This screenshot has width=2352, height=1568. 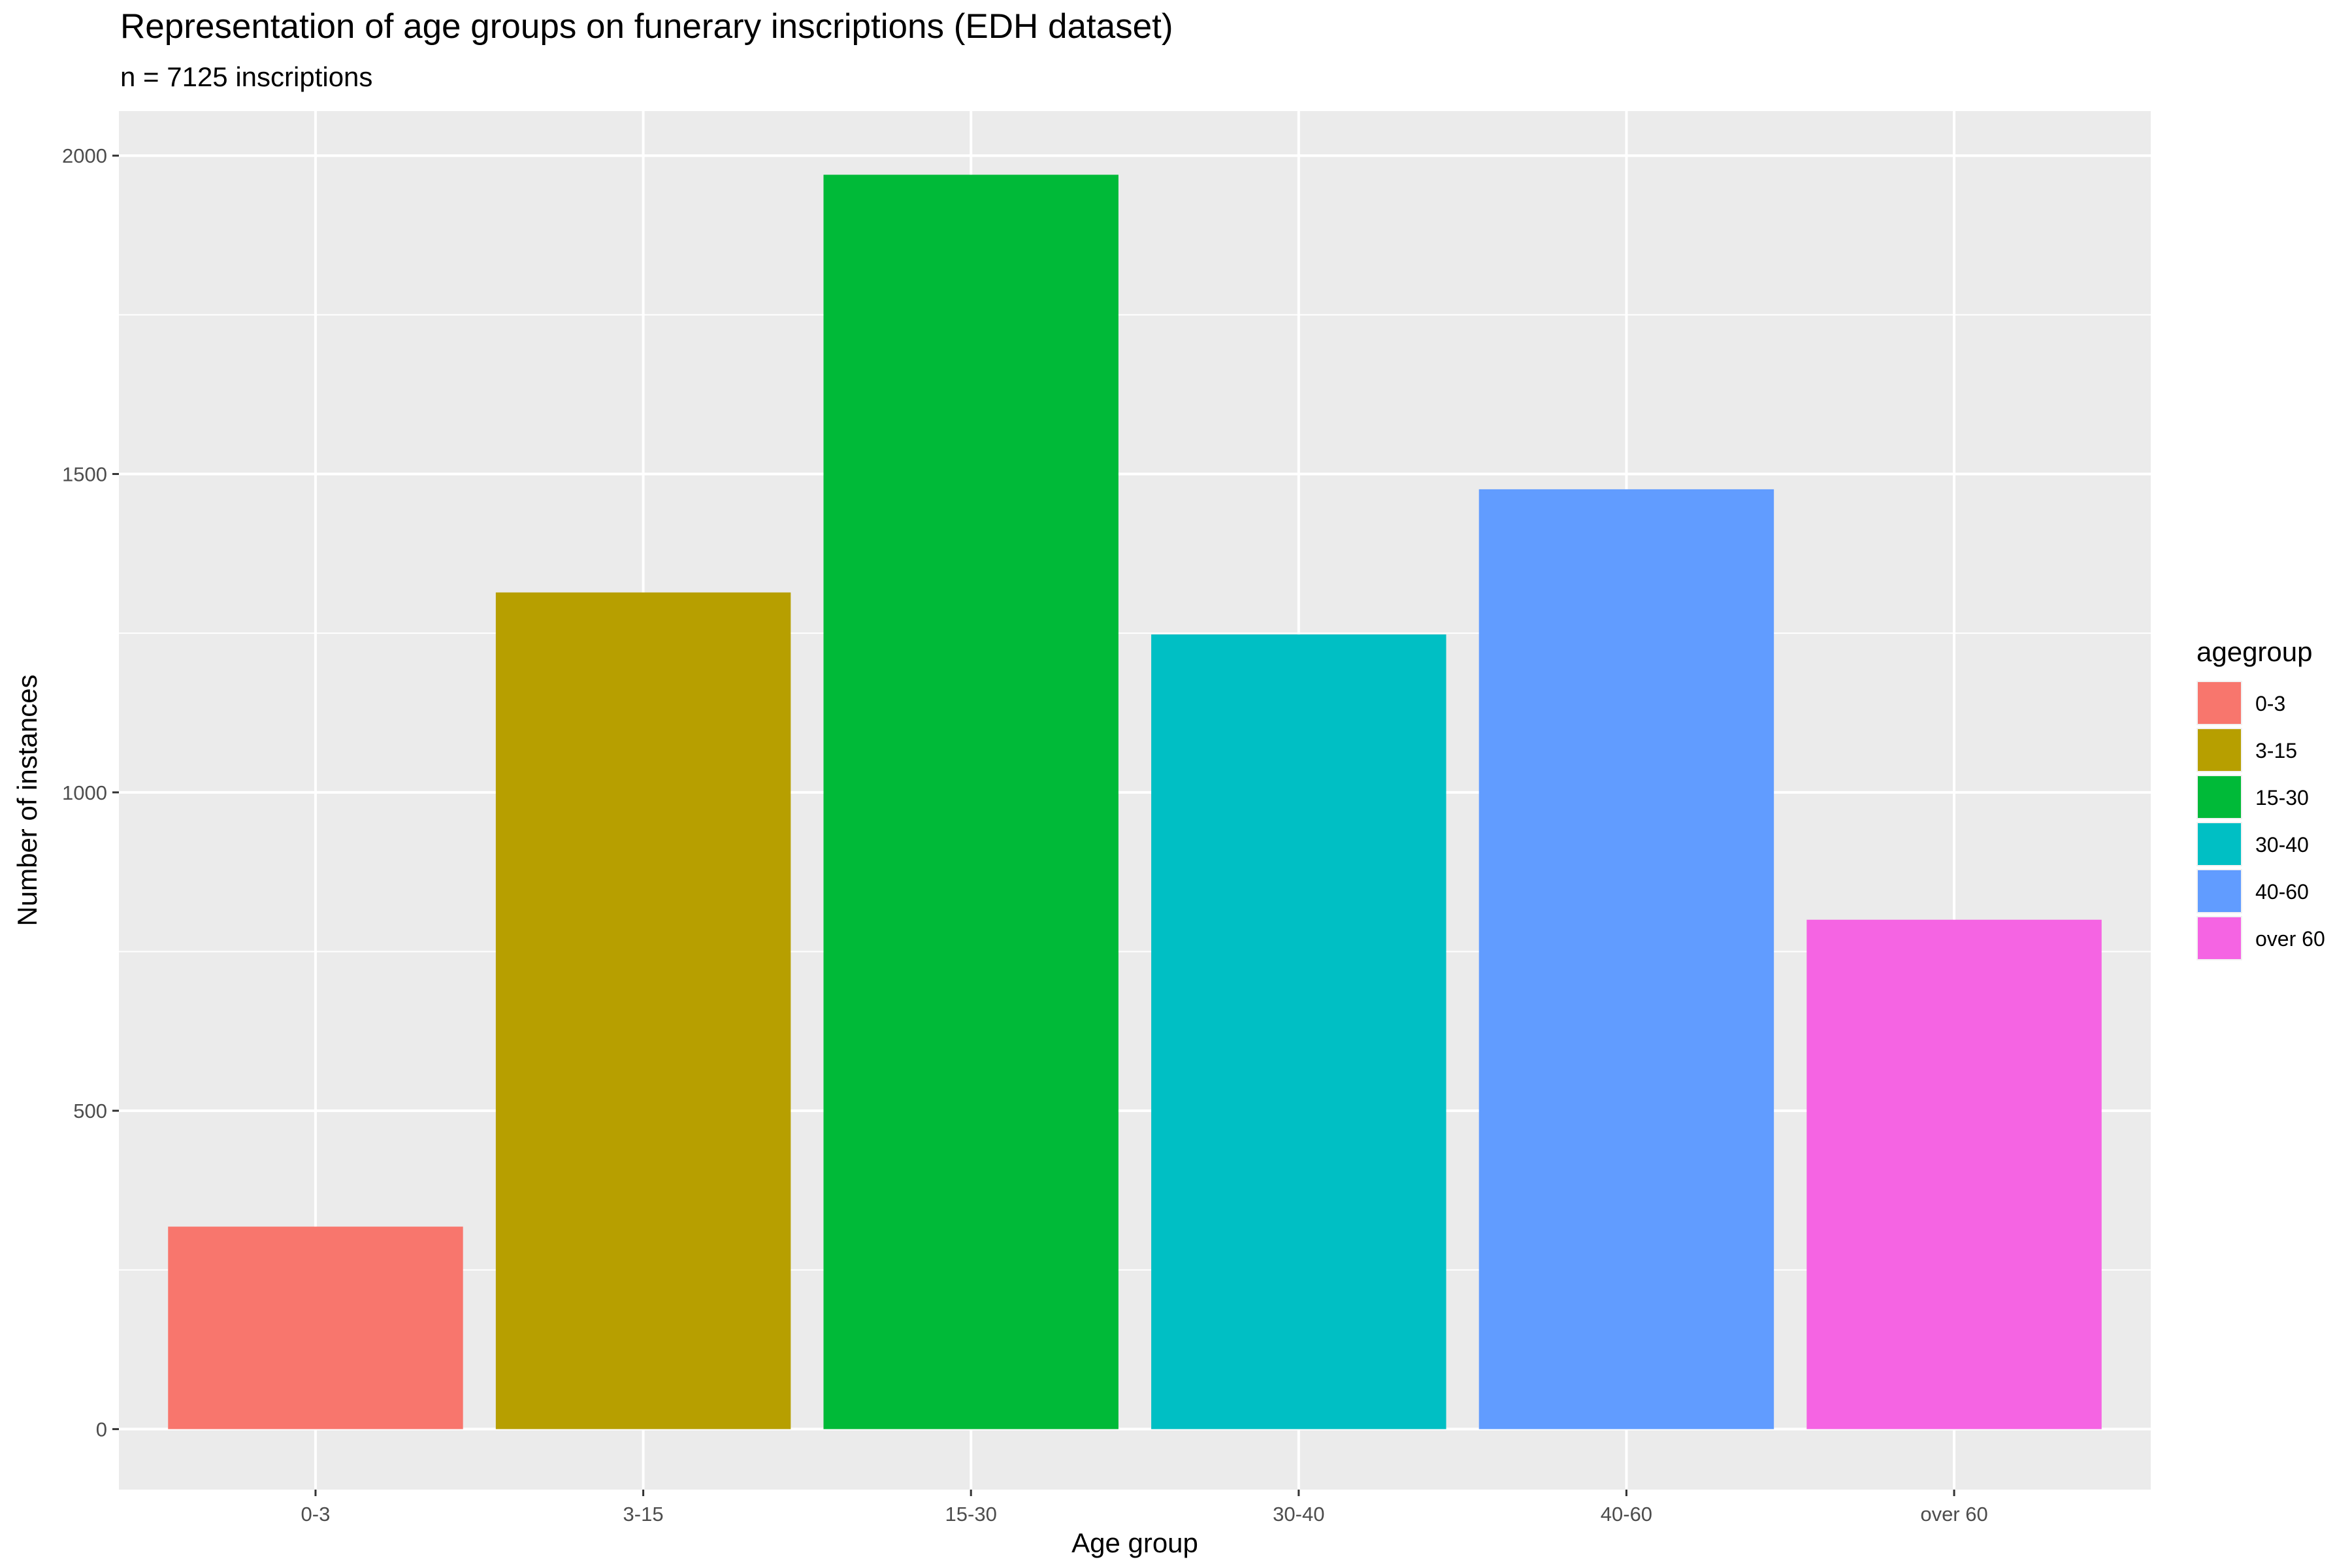 What do you see at coordinates (1953, 1514) in the screenshot?
I see `x-tick-label: over 60` at bounding box center [1953, 1514].